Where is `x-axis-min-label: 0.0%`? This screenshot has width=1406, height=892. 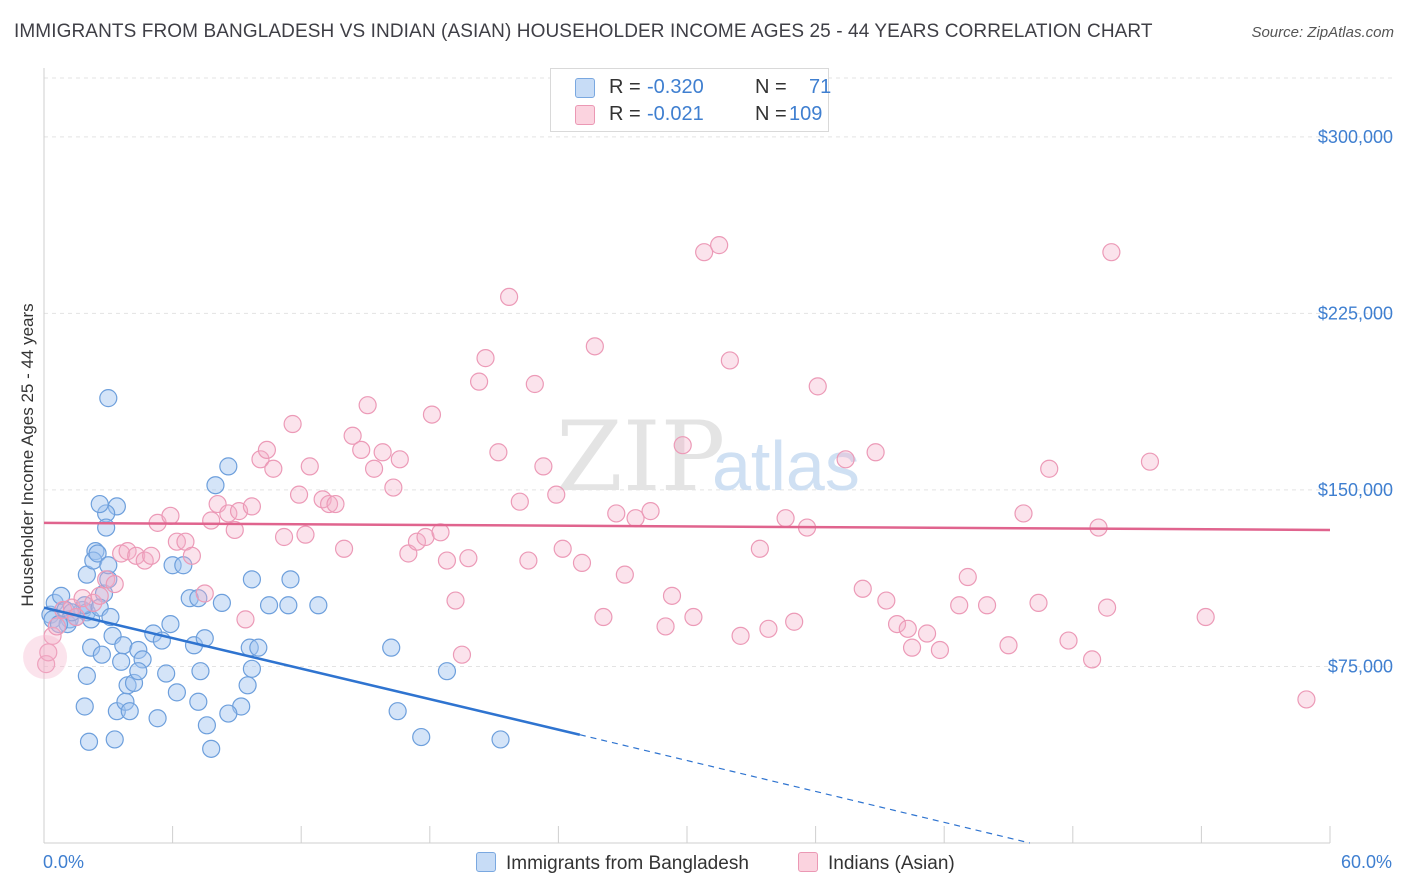 x-axis-min-label: 0.0% is located at coordinates (64, 862).